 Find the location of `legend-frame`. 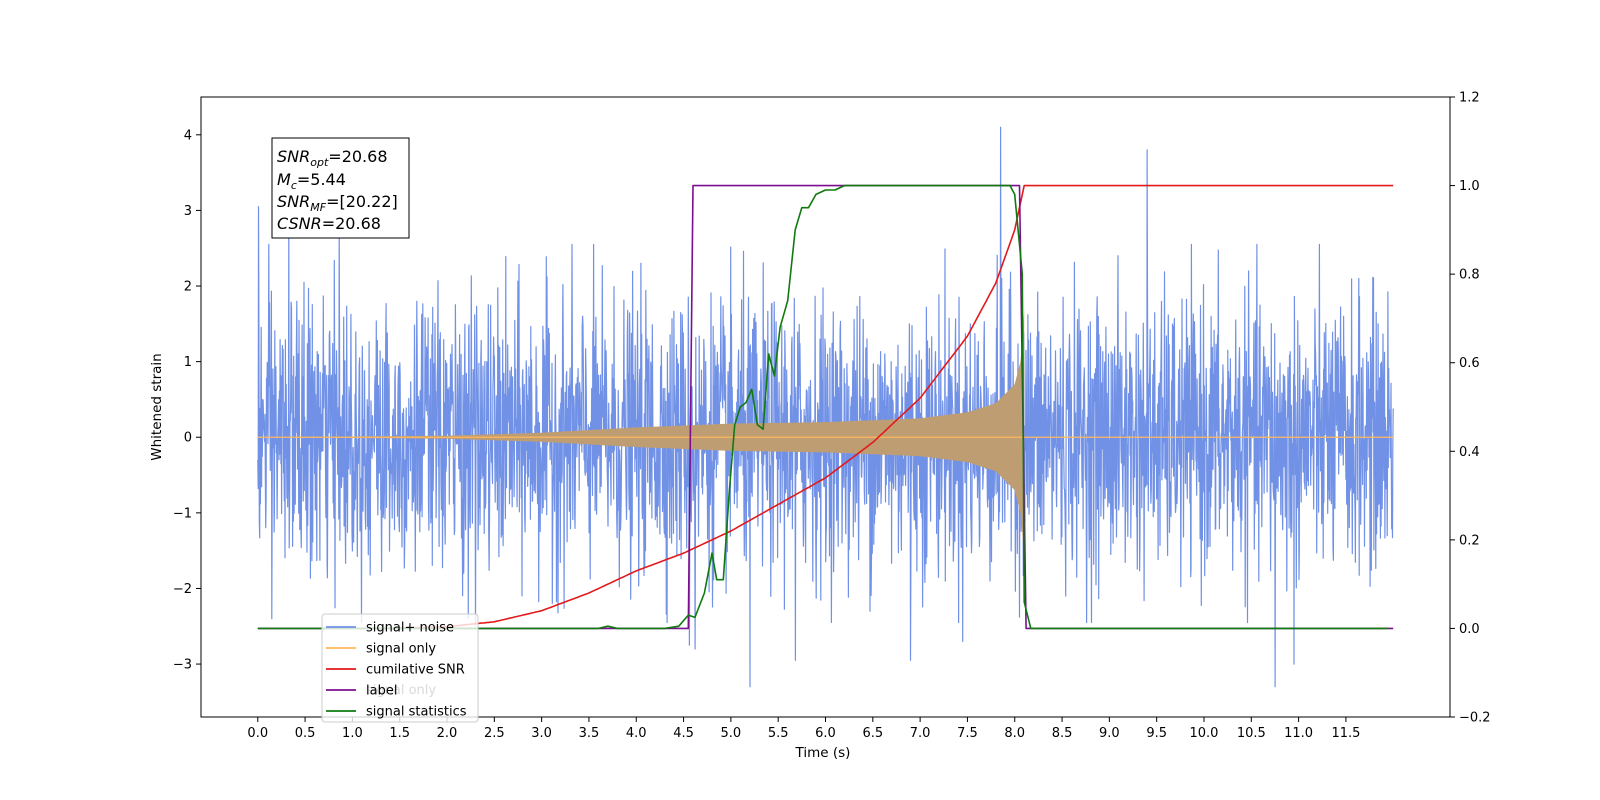

legend-frame is located at coordinates (400, 668).